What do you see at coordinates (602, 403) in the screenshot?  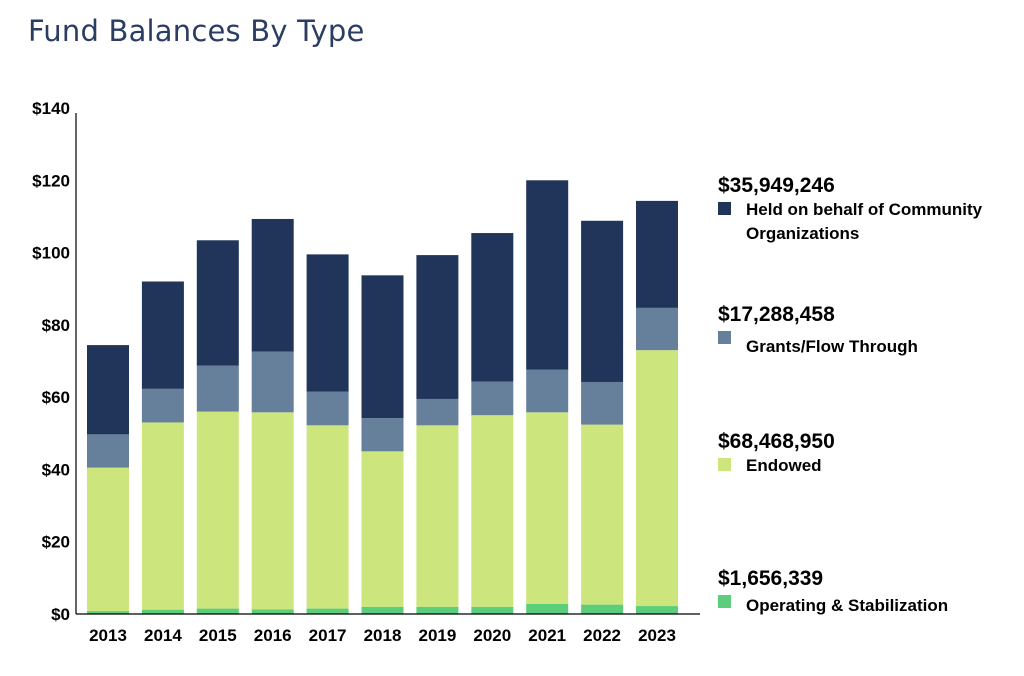 I see `bar-2022-grants-flow-through` at bounding box center [602, 403].